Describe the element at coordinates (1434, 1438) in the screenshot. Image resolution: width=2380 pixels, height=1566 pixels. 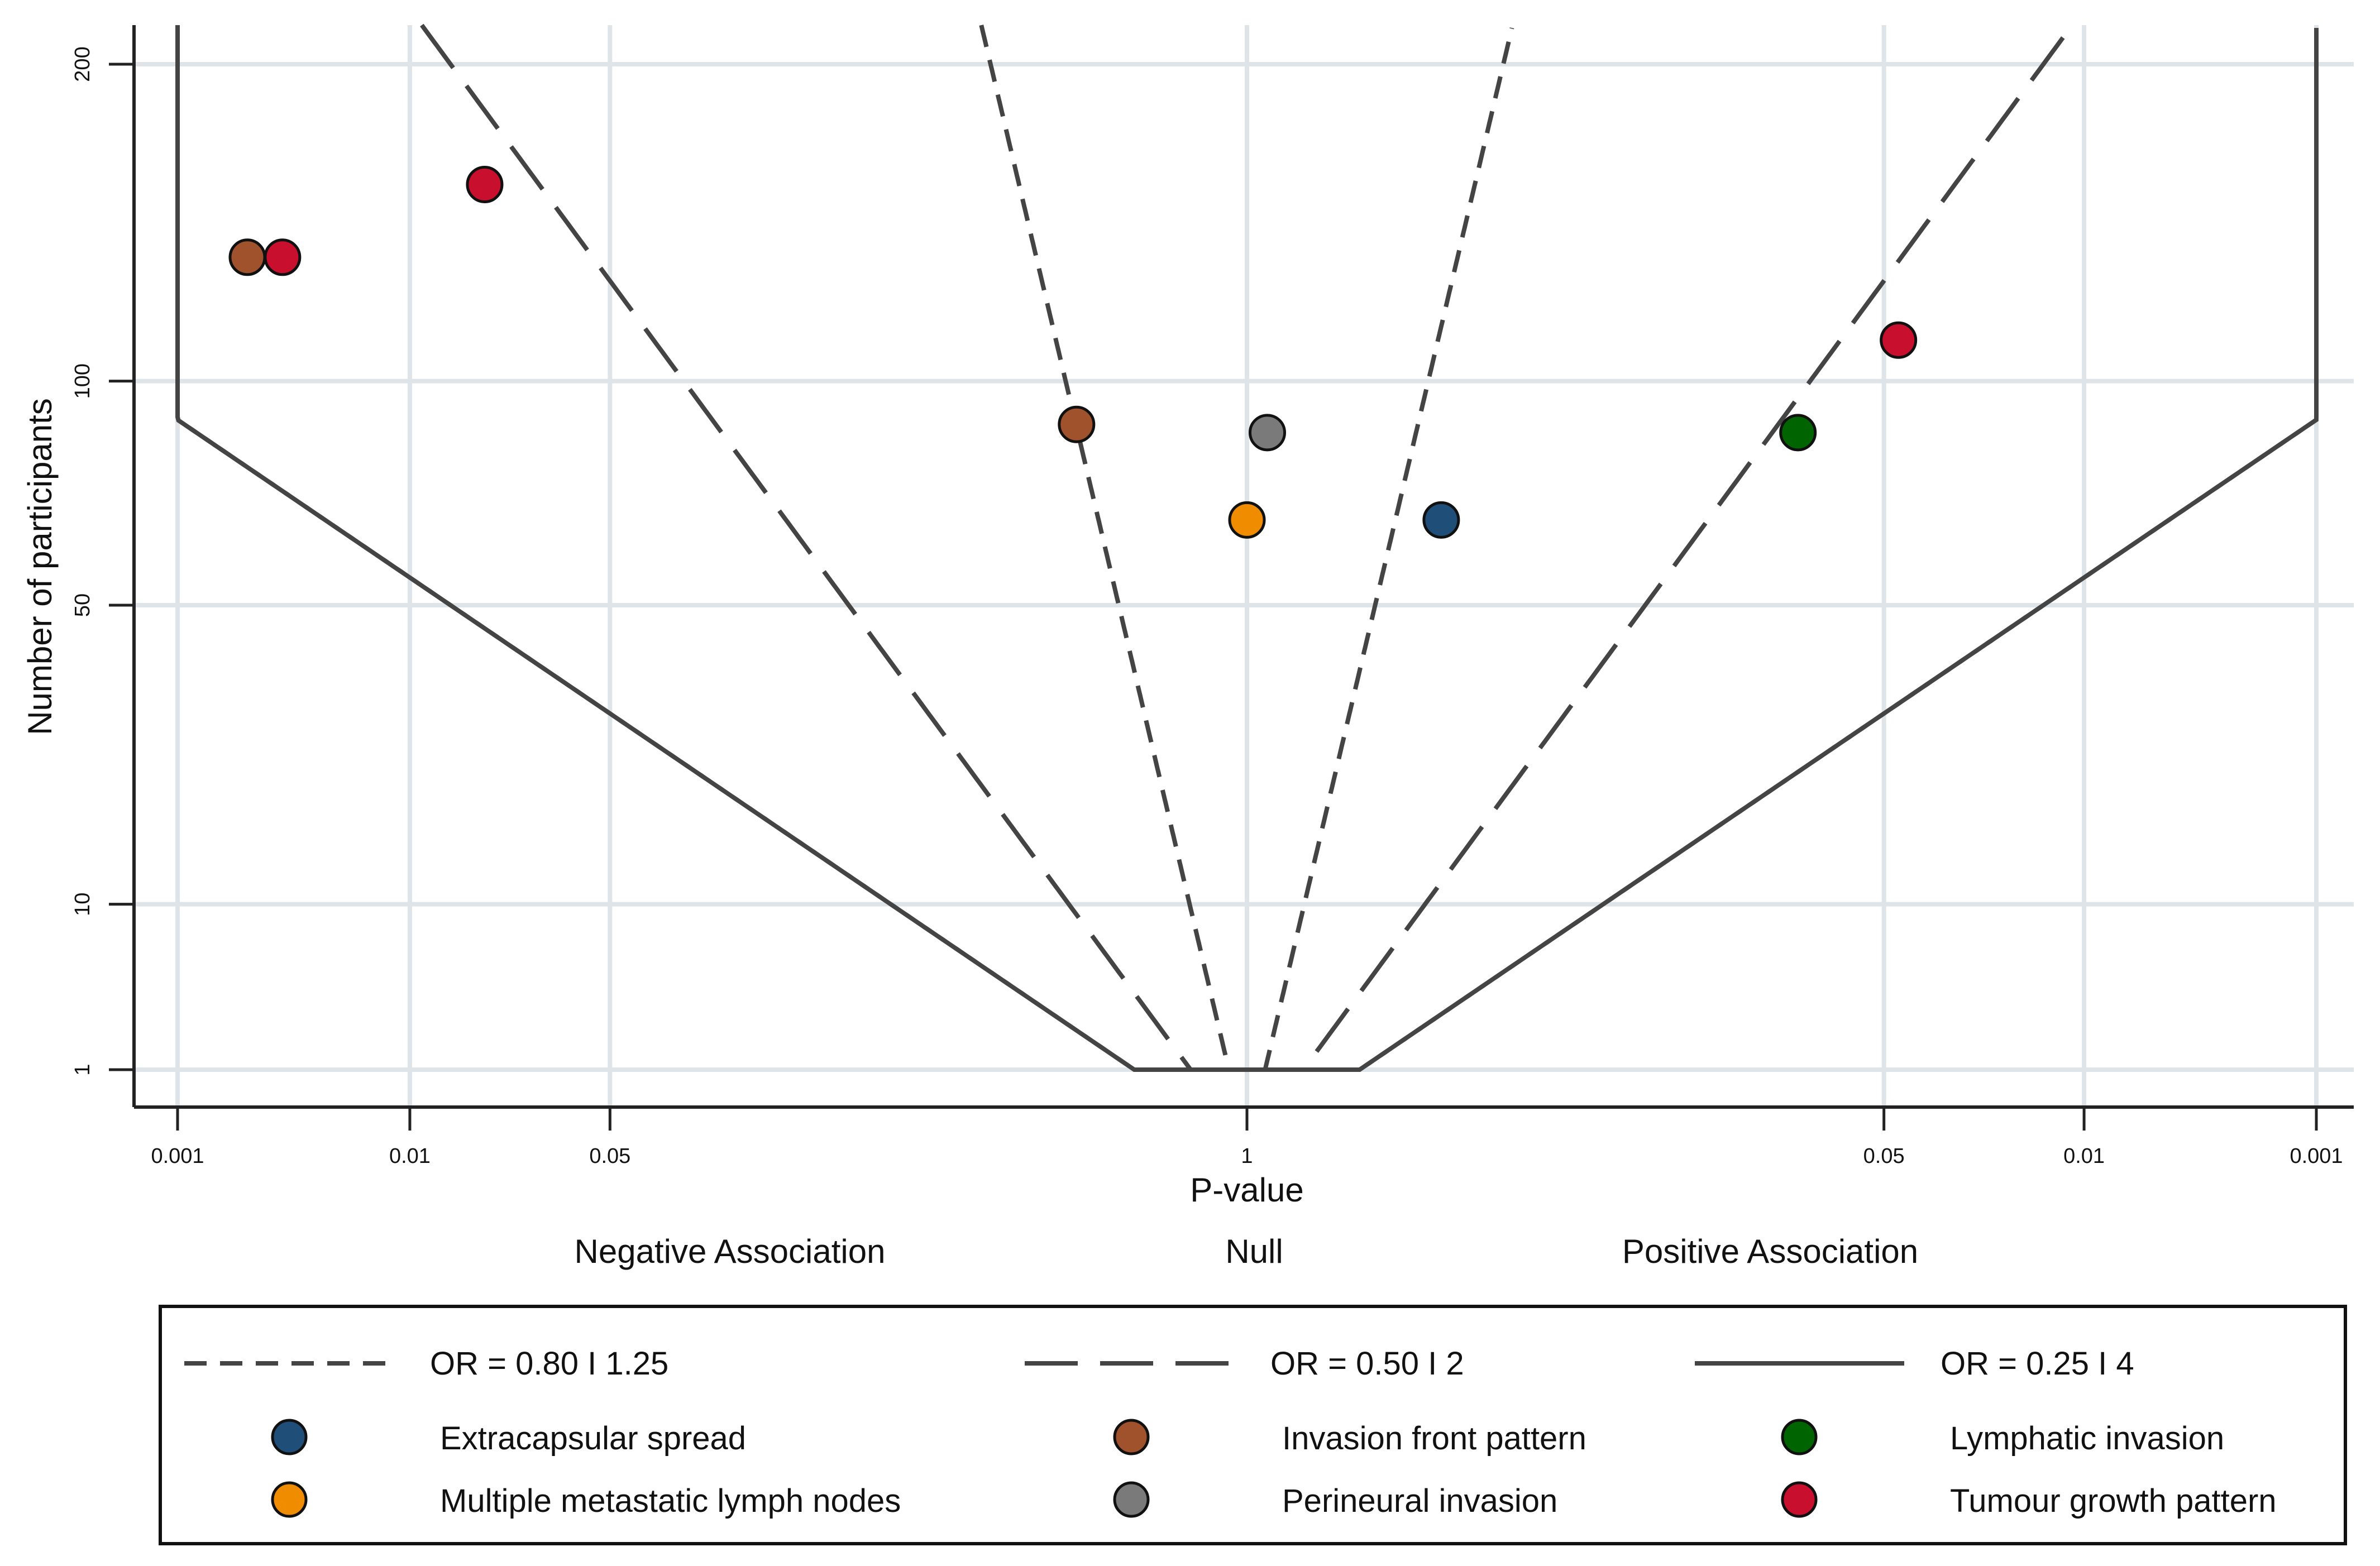
I see `legend-invasion-front-label: Invasion front pattern` at that location.